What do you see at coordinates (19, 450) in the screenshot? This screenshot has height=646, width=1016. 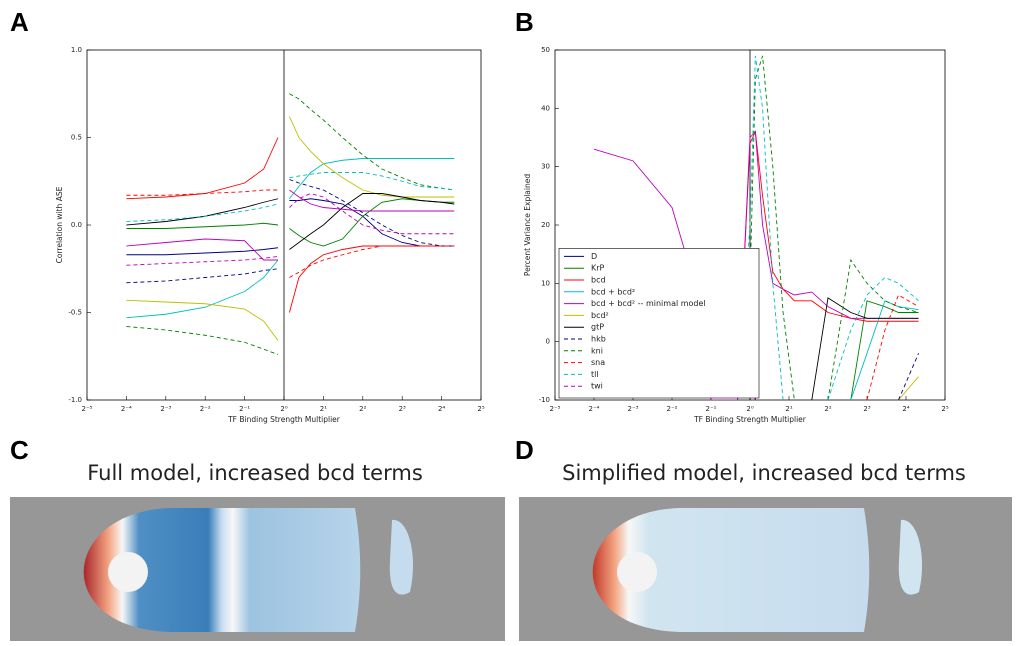 I see `panel-letter: C` at bounding box center [19, 450].